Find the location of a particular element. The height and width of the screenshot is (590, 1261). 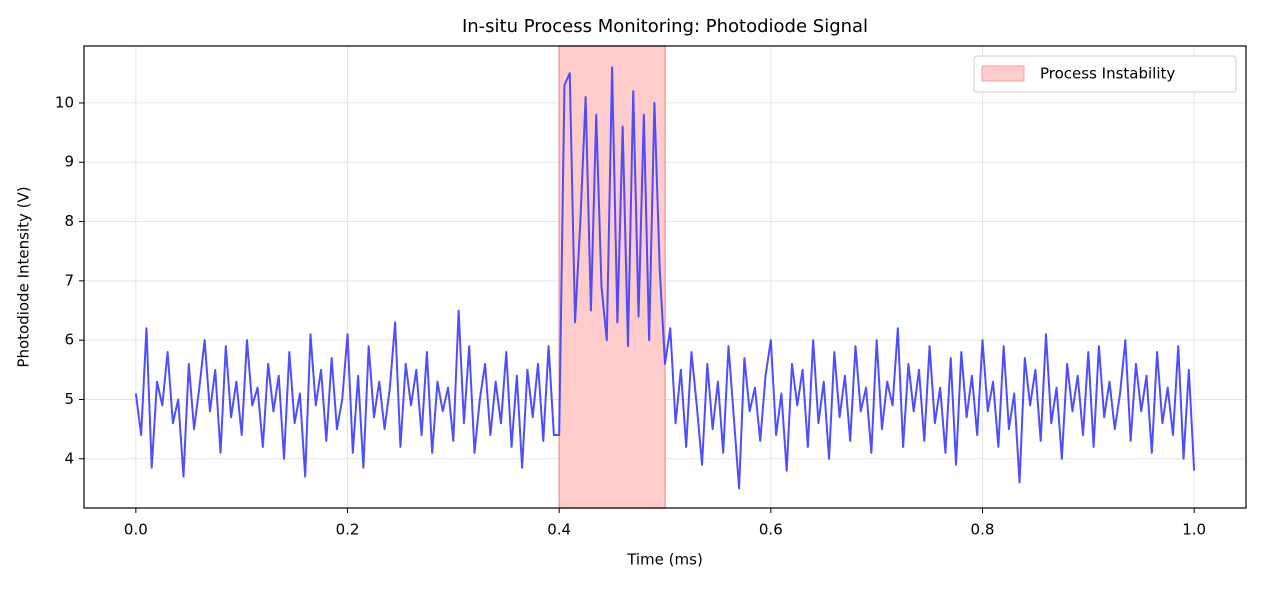

legend-box is located at coordinates (1105, 74).